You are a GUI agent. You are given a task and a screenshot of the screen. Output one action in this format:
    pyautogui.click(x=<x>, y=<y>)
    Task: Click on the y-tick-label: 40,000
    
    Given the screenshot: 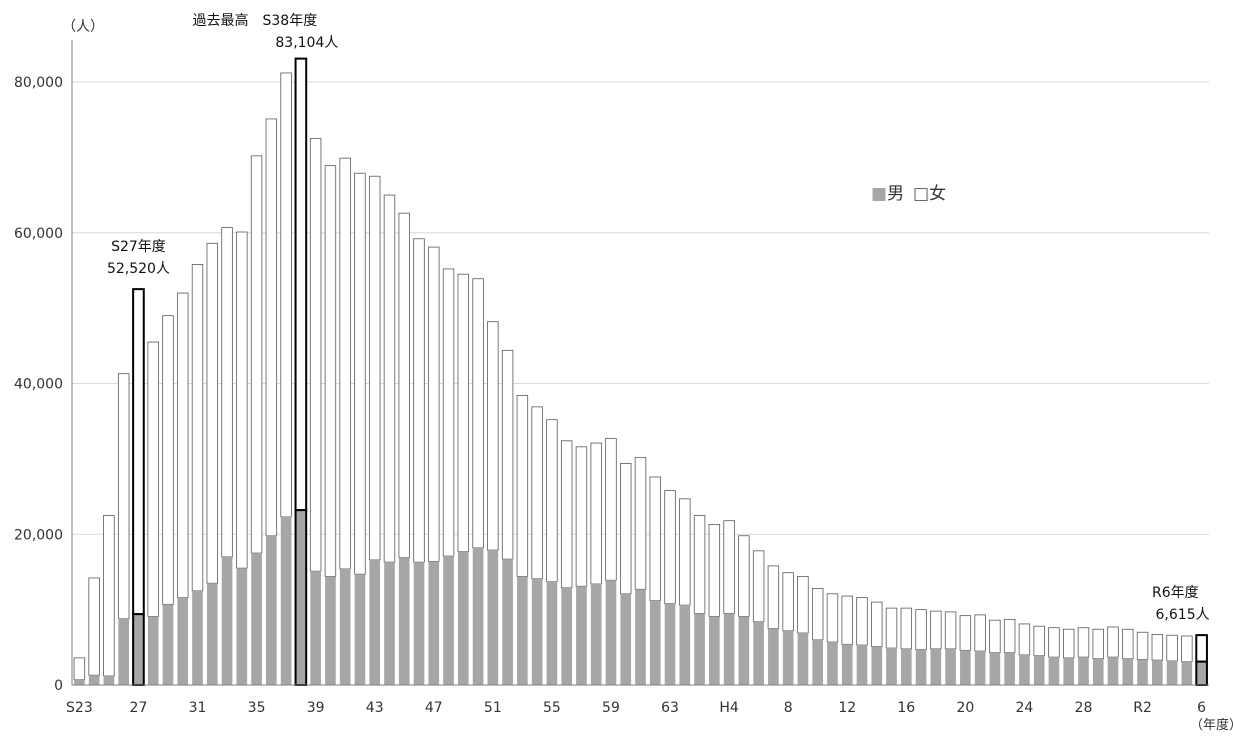 What is the action you would take?
    pyautogui.click(x=38, y=385)
    